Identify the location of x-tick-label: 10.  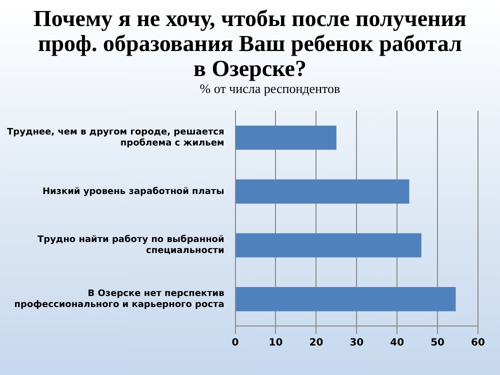
(275, 343).